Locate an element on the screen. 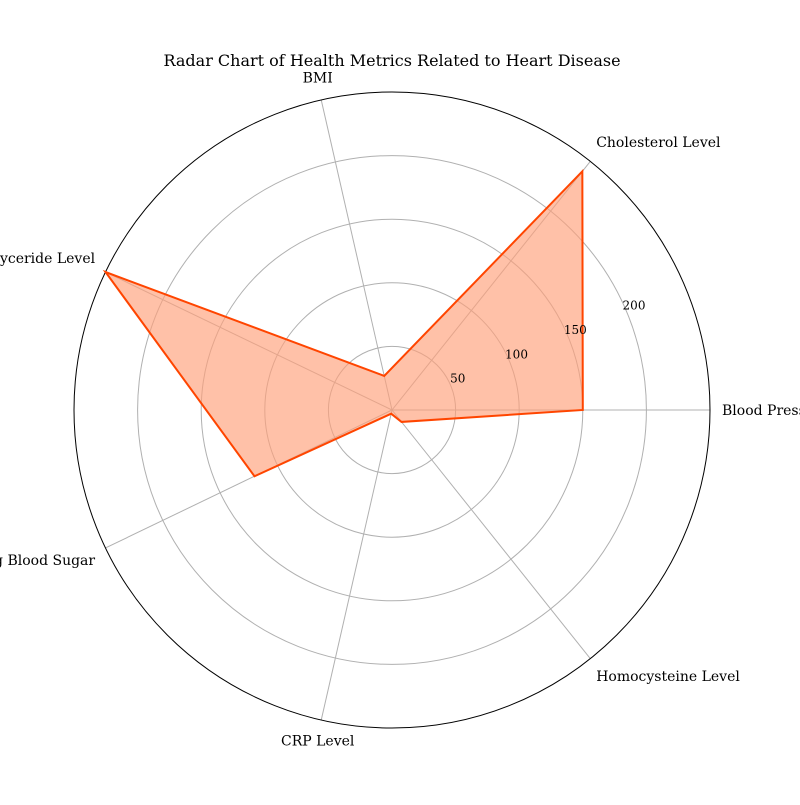  radial-tick-label: 200 is located at coordinates (634, 306).